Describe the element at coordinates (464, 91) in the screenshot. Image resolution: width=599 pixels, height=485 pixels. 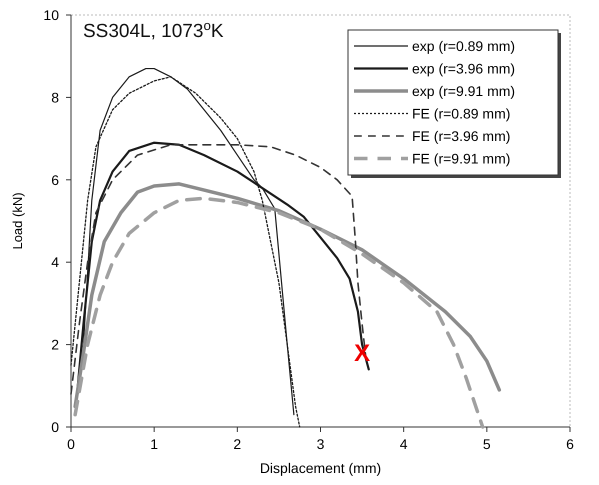
I see `legend-label: exp (r=9.91 mm)` at that location.